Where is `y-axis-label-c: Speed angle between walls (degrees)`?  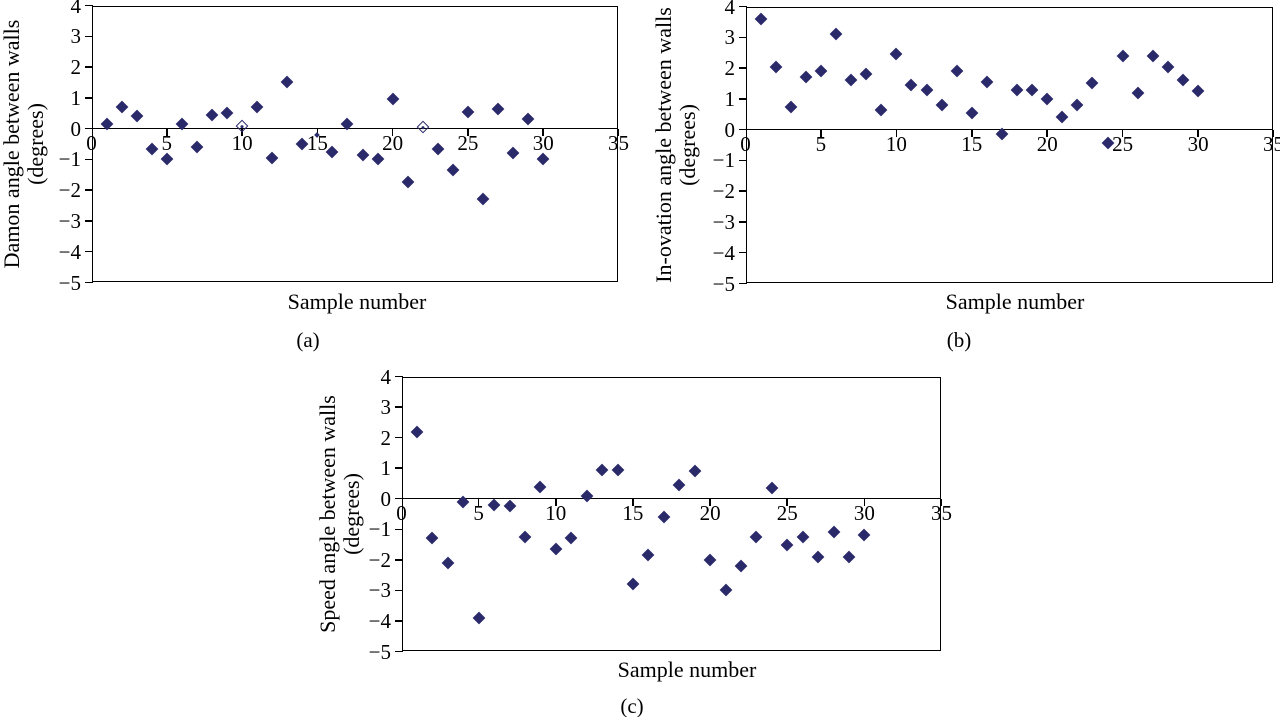
y-axis-label-c: Speed angle between walls (degrees) is located at coordinates (339, 514).